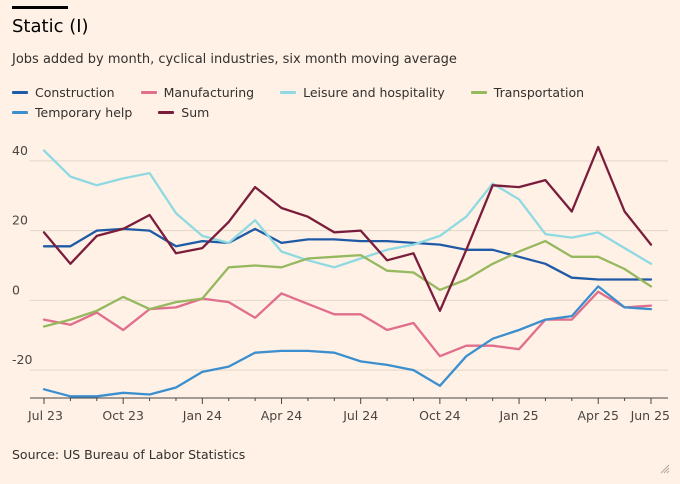  I want to click on legend-item-transportation: Transportation, so click(527, 92).